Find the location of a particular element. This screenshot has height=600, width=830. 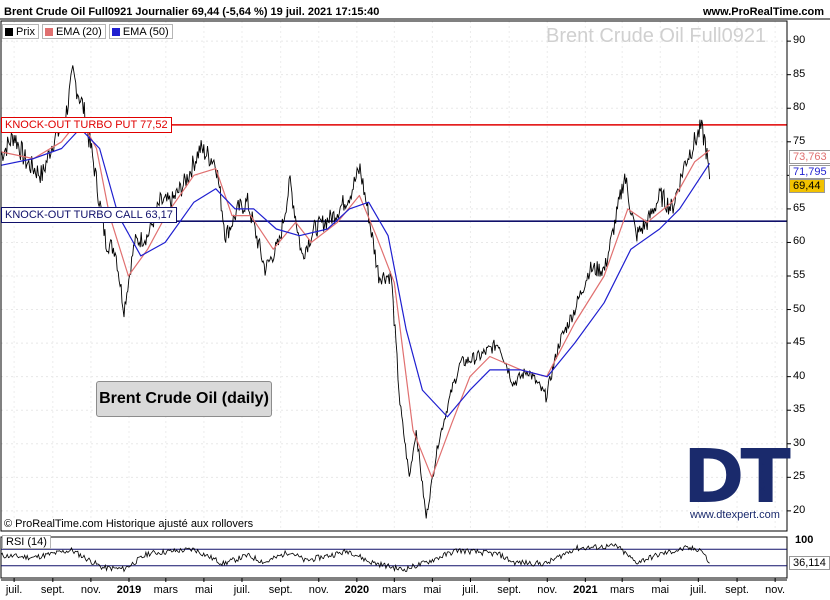

rsi-frame is located at coordinates (394, 557).